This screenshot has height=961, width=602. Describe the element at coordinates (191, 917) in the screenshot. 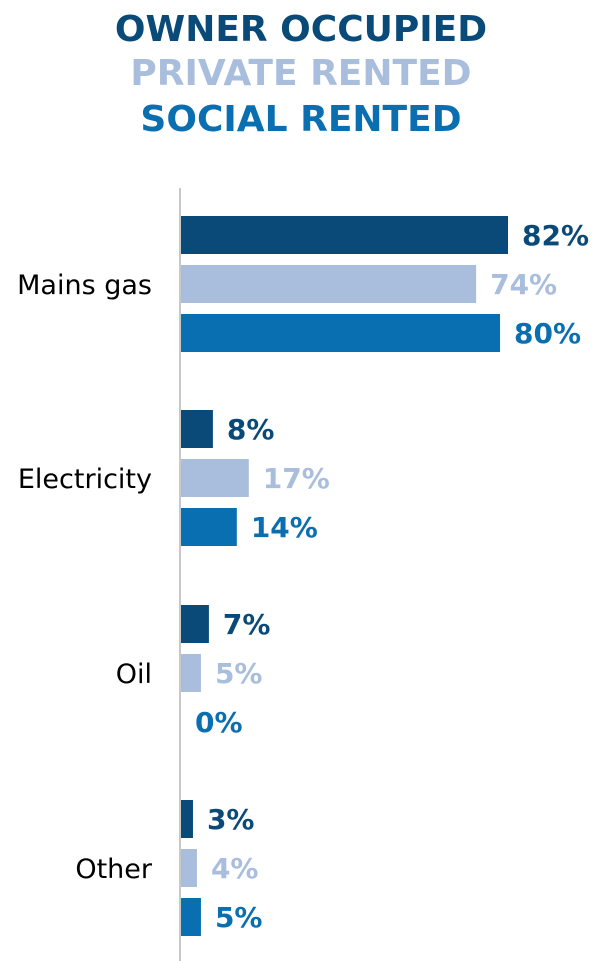

I see `bar-other-social-rented` at that location.